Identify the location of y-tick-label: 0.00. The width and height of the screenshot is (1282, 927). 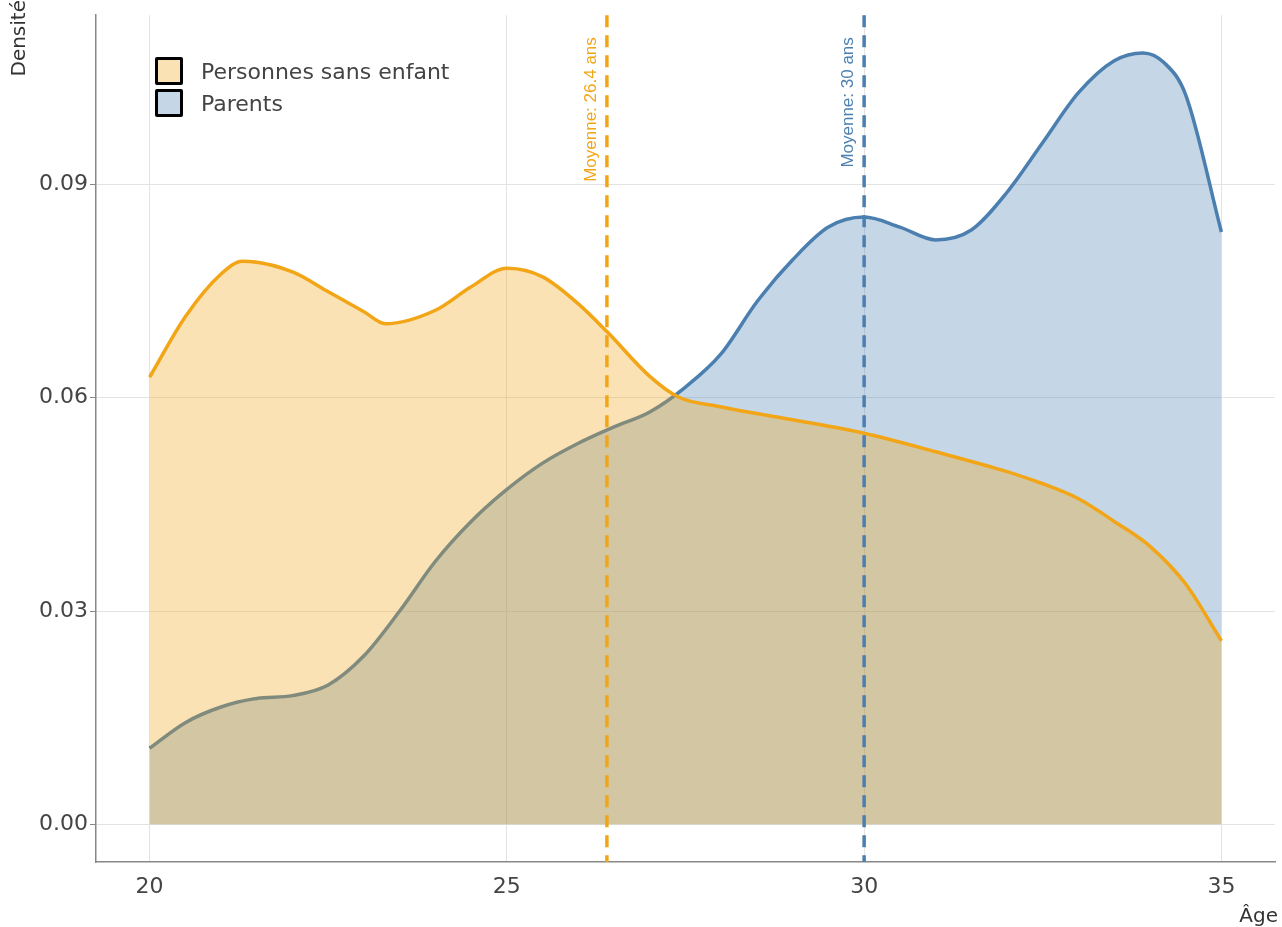
(63, 823).